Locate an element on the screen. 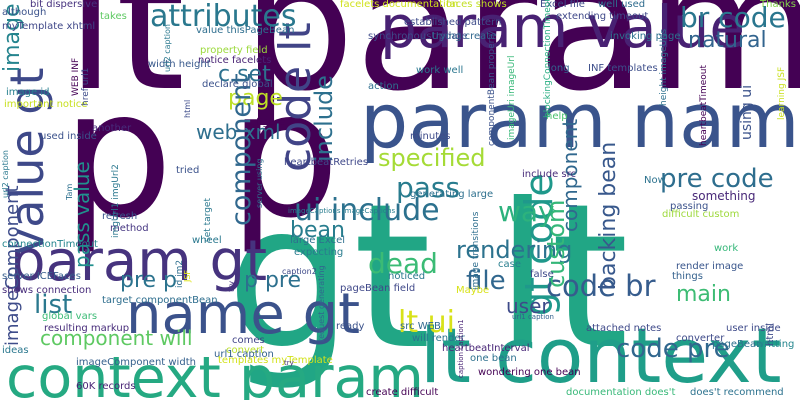 The width and height of the screenshot is (800, 400). word-blockingConnectionTimeout: learning JSF is located at coordinates (782, 93).